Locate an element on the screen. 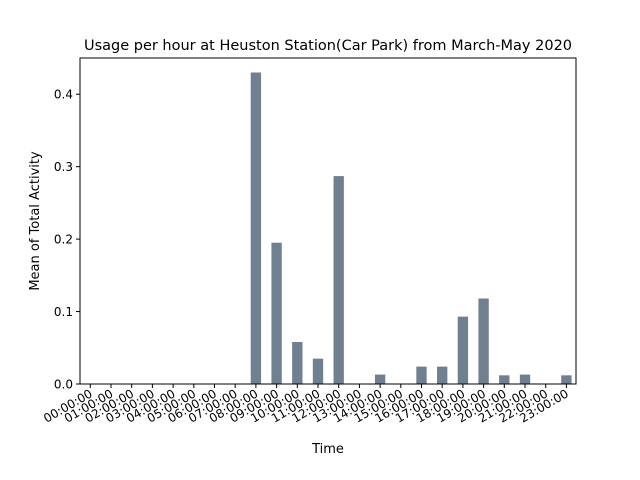 This screenshot has height=480, width=640. y-tick-label: 0.3 is located at coordinates (63, 167).